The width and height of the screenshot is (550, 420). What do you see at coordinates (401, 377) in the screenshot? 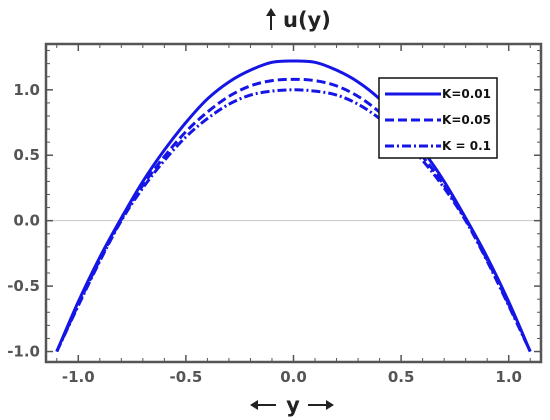
I see `x-tick-label: 0.5` at bounding box center [401, 377].